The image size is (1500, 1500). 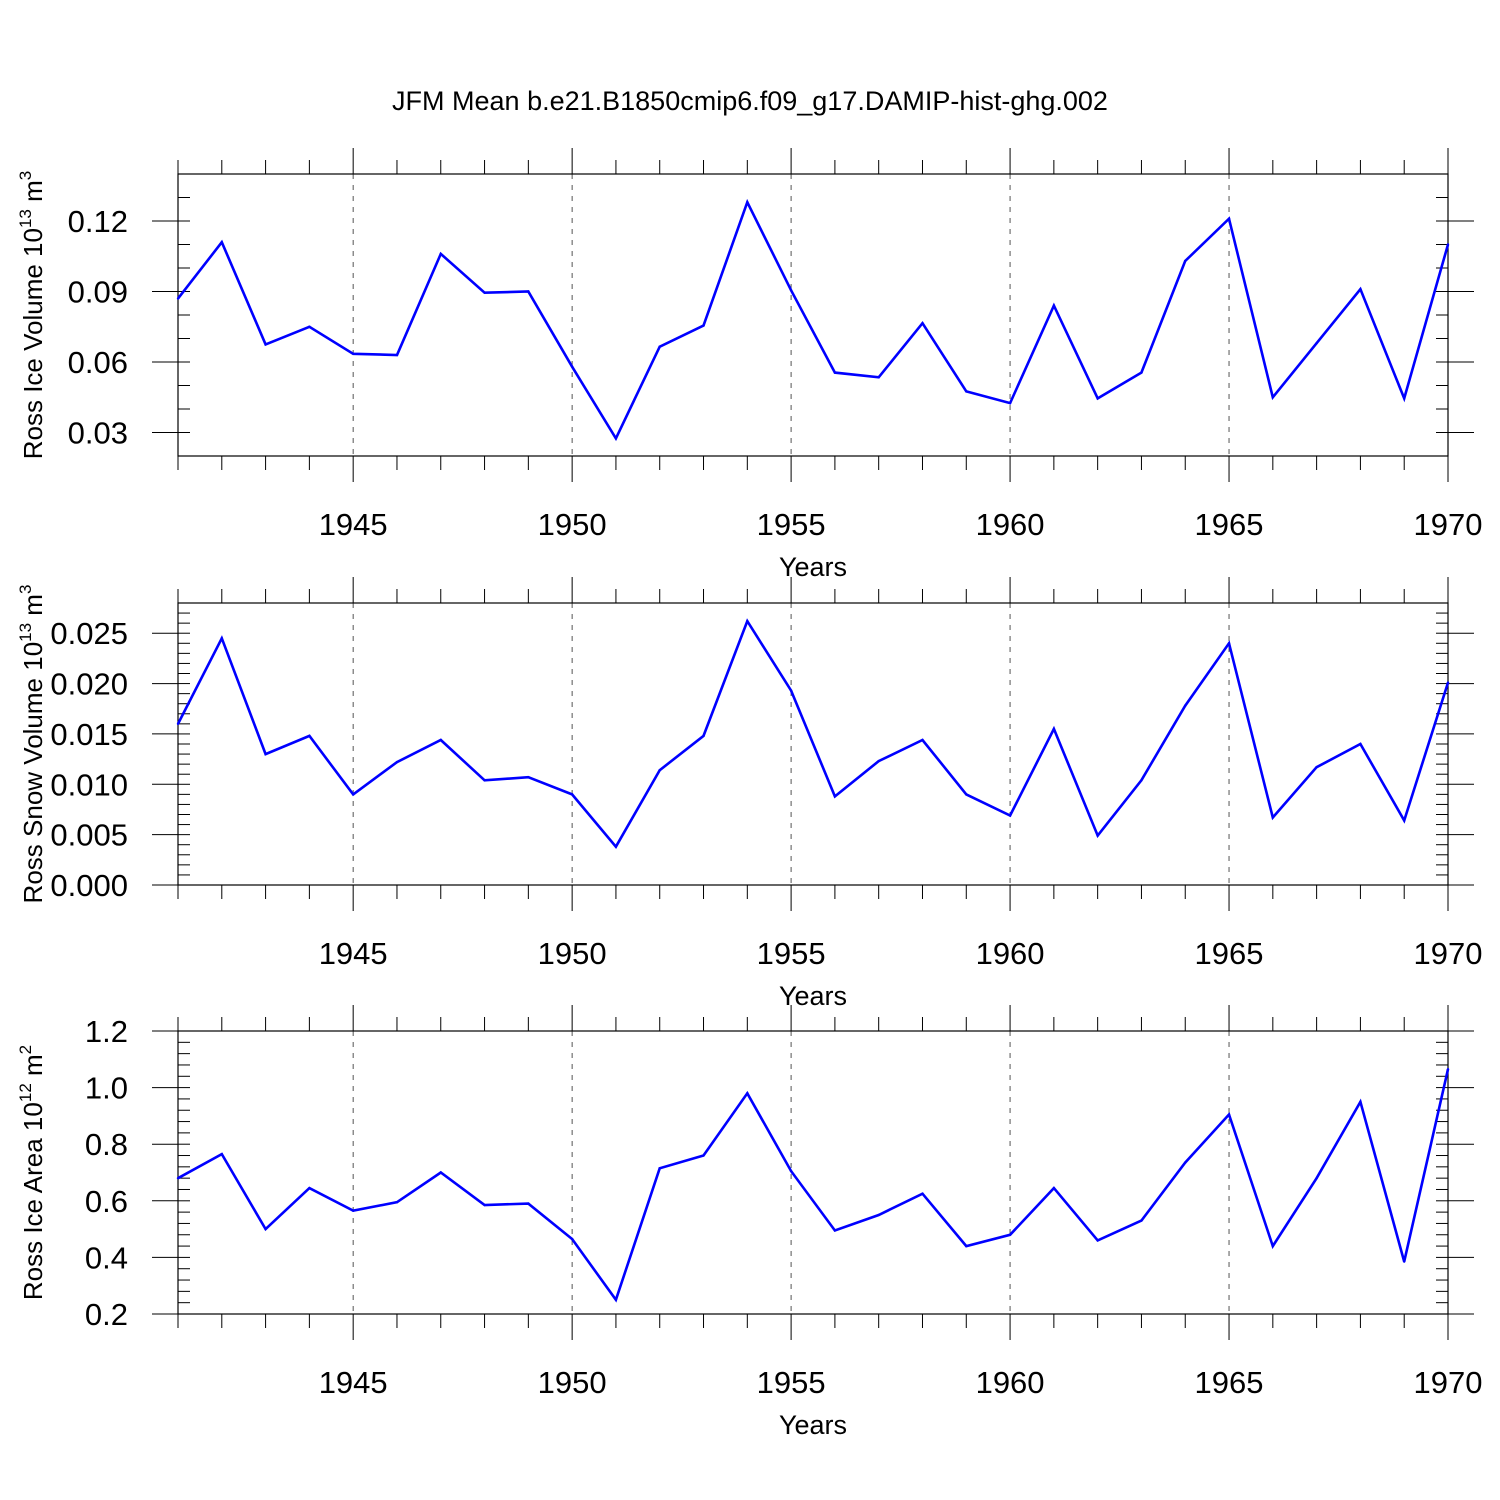 I want to click on panel-1-data-point-1957, so click(x=878, y=377).